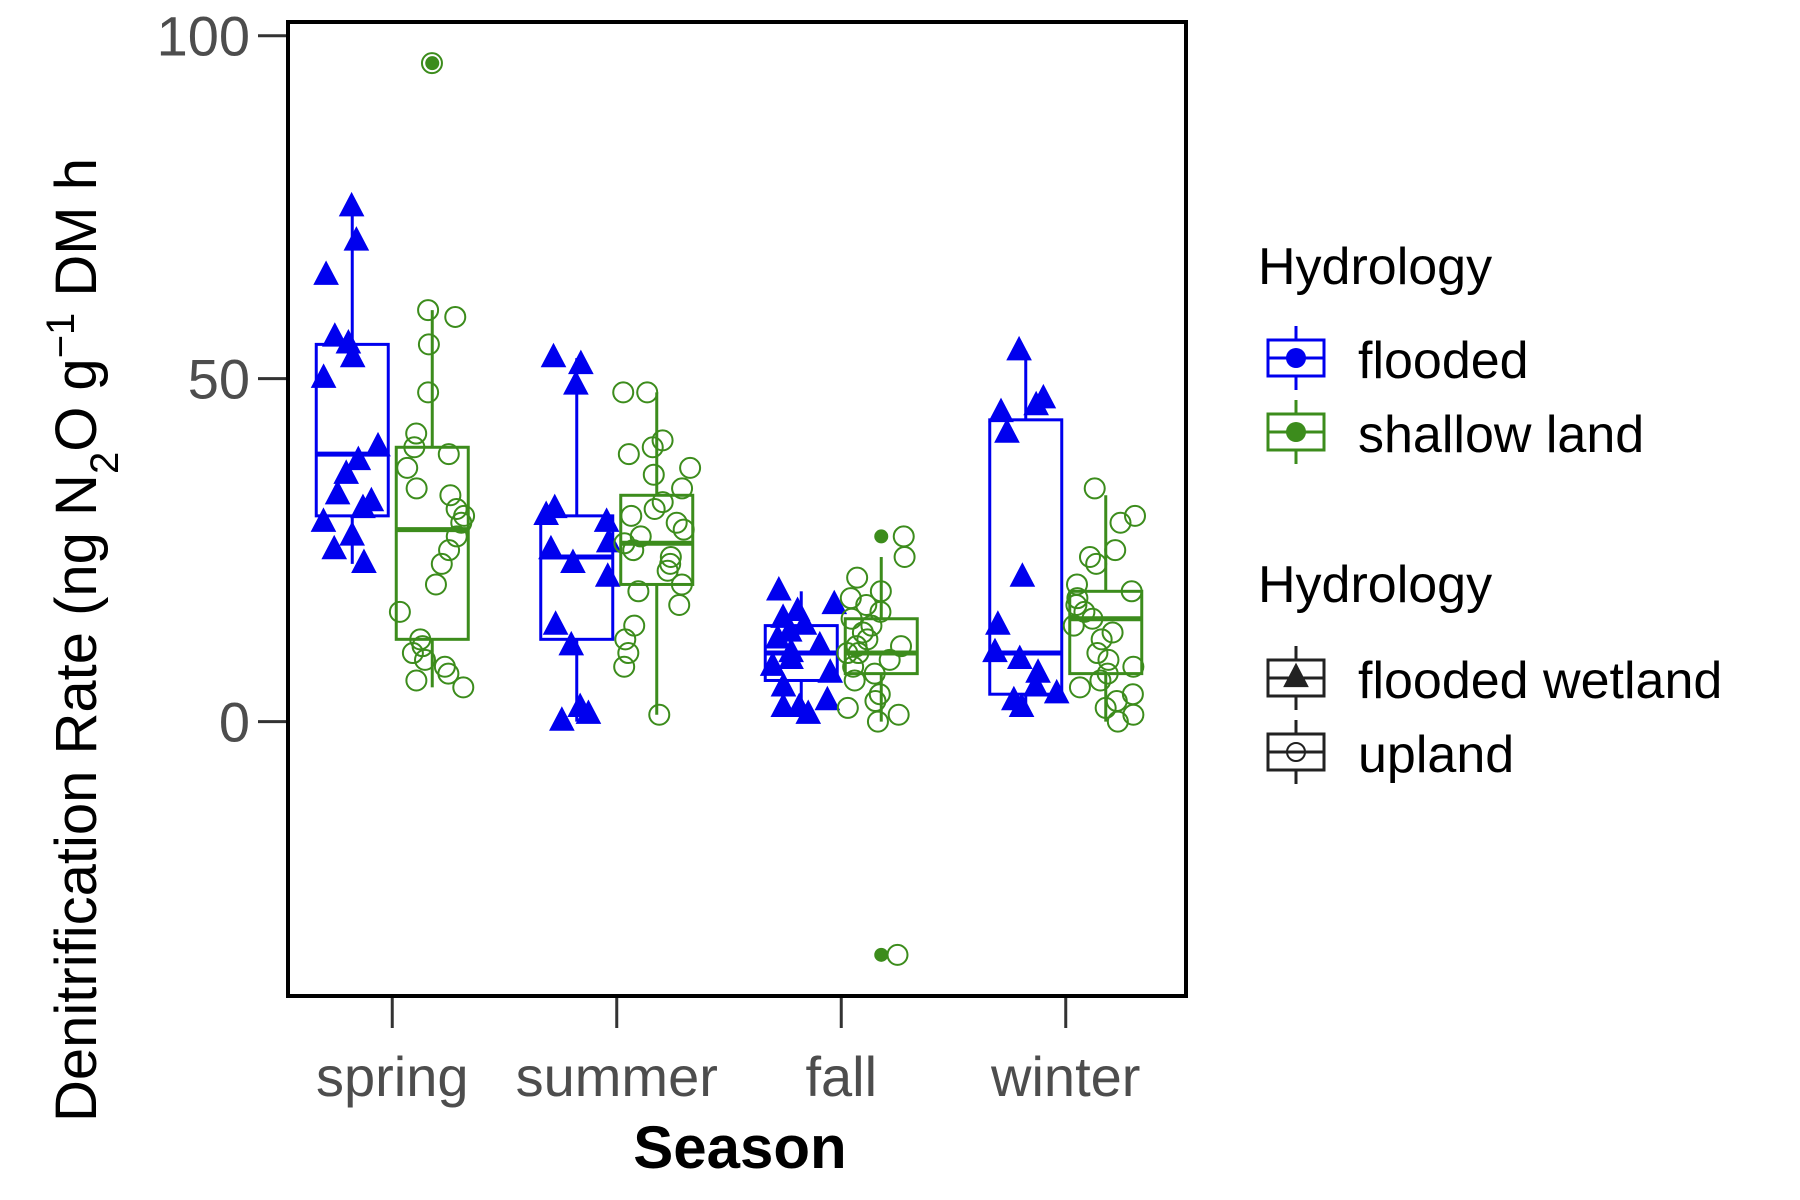 This screenshot has width=1800, height=1200. What do you see at coordinates (61, 336) in the screenshot?
I see `y-axis-title-superscript: −1` at bounding box center [61, 336].